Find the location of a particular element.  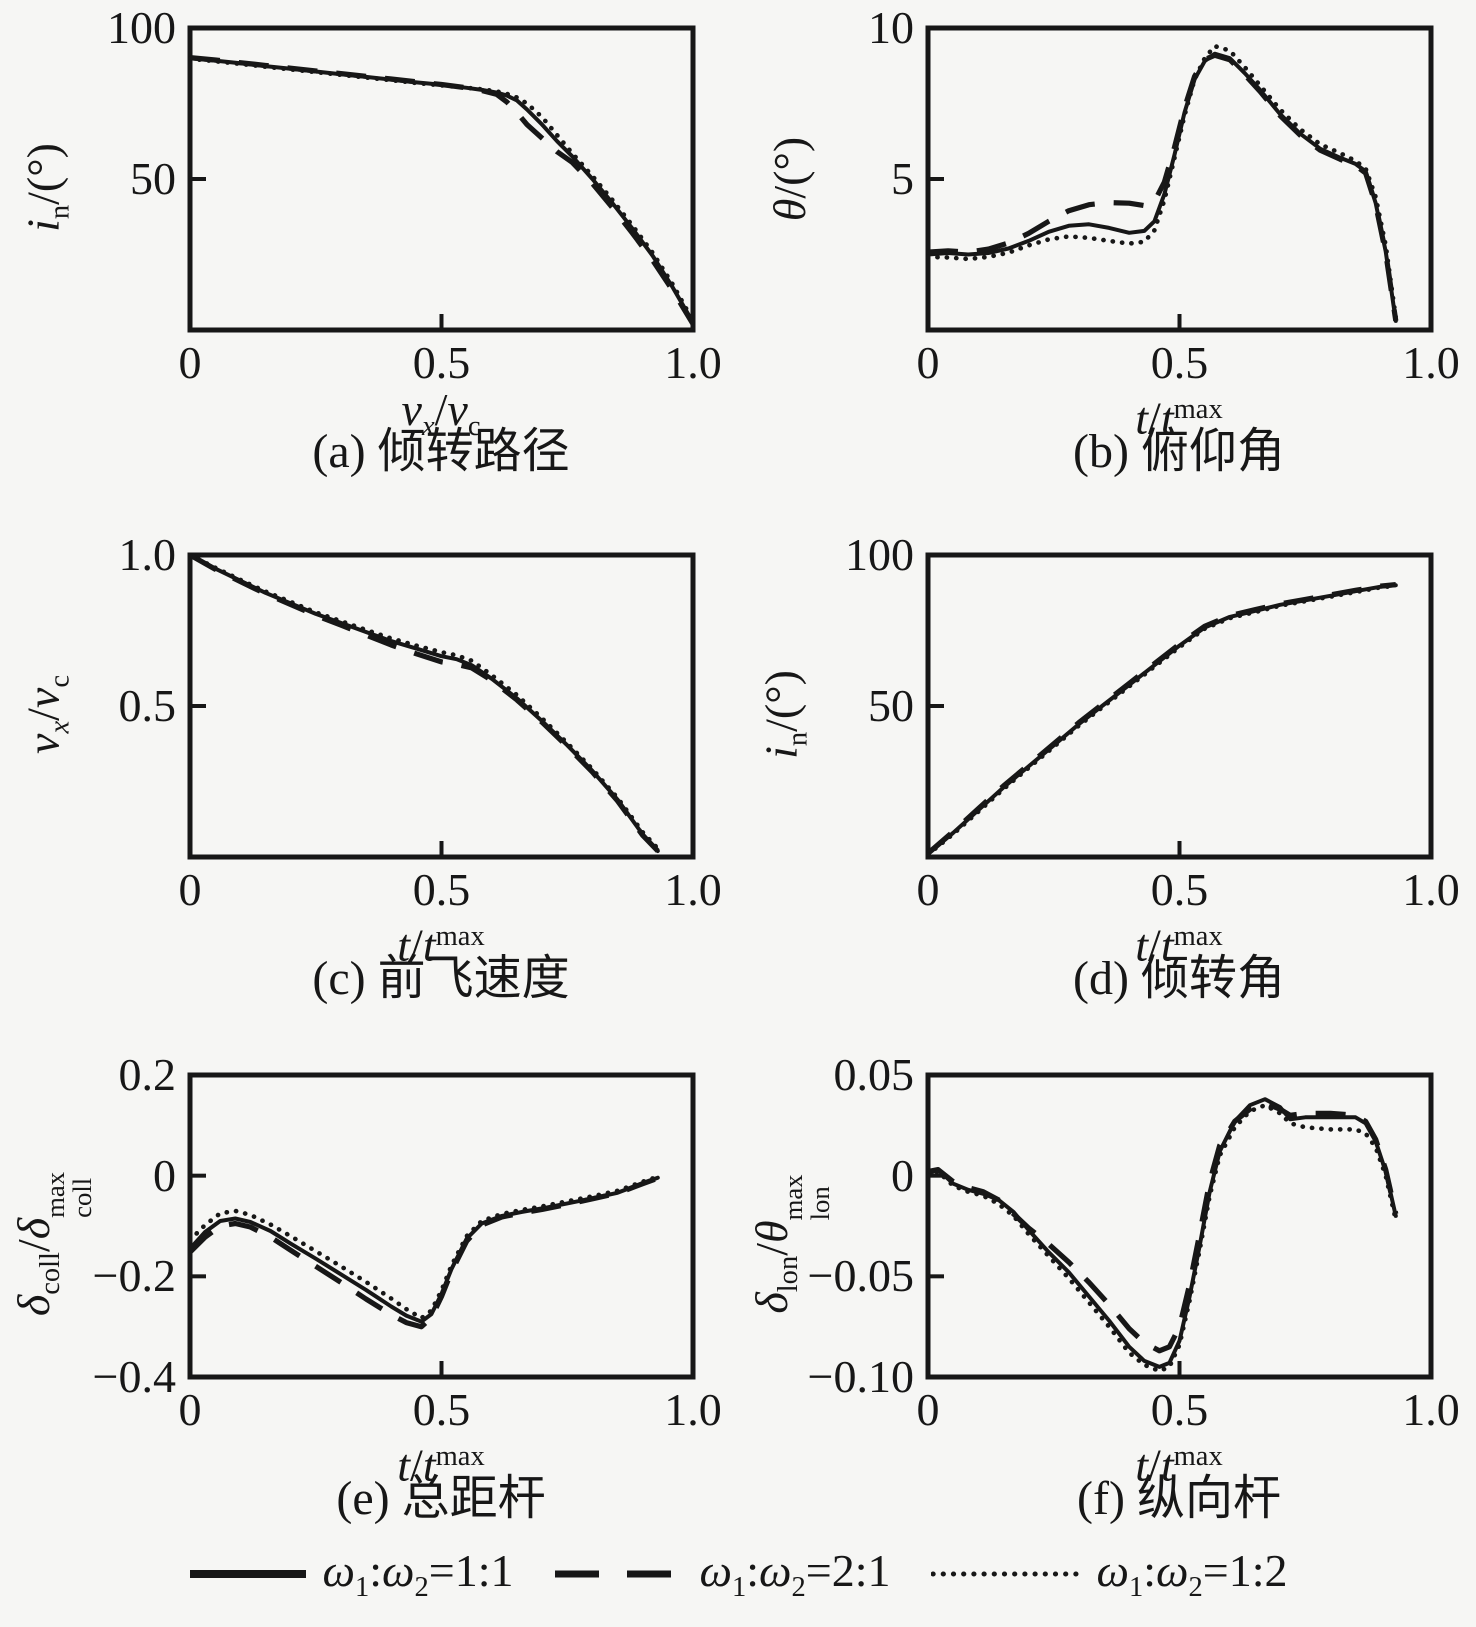

series-c-dashed-line is located at coordinates (424, 702).